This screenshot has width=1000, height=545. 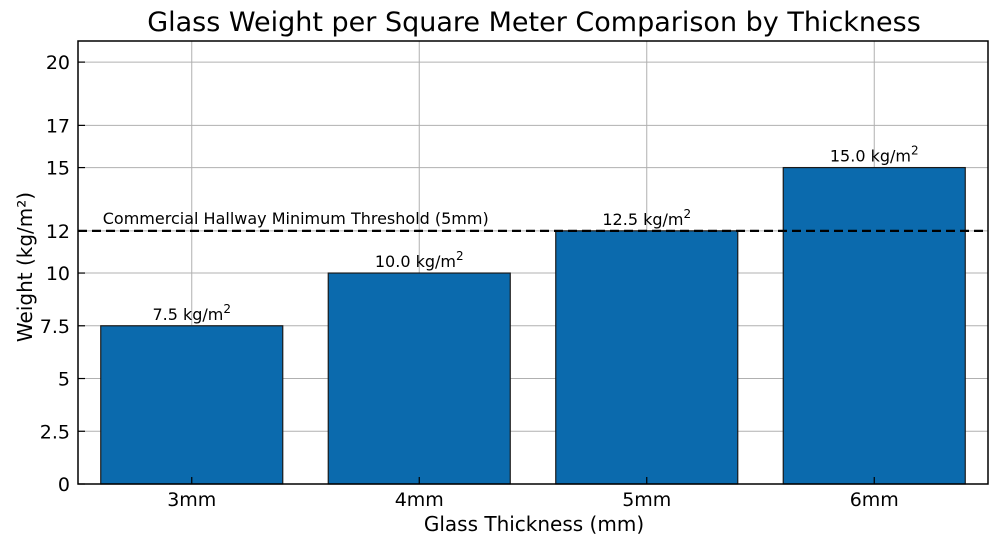 I want to click on x-tick-label: 4mm, so click(x=419, y=500).